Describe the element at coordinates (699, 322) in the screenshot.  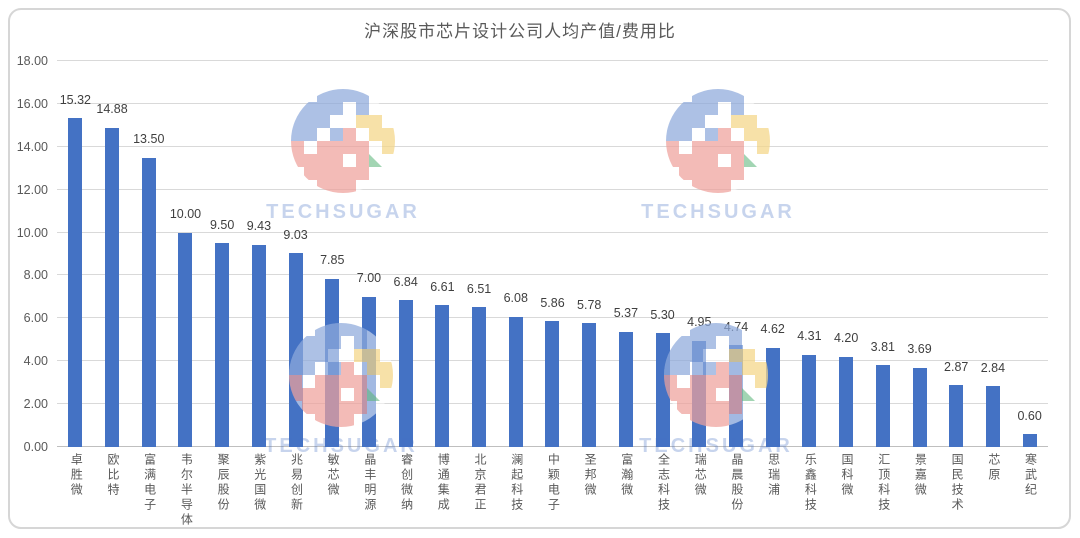
I see `bar-value-label: 4.95` at that location.